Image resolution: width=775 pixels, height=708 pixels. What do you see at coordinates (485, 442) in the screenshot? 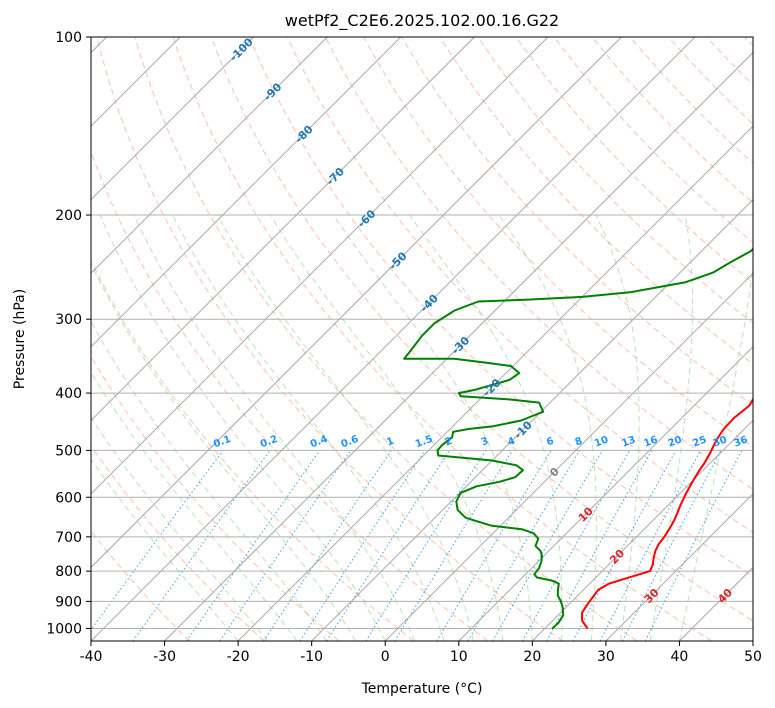
I see `mixing-ratio-label: 3` at bounding box center [485, 442].